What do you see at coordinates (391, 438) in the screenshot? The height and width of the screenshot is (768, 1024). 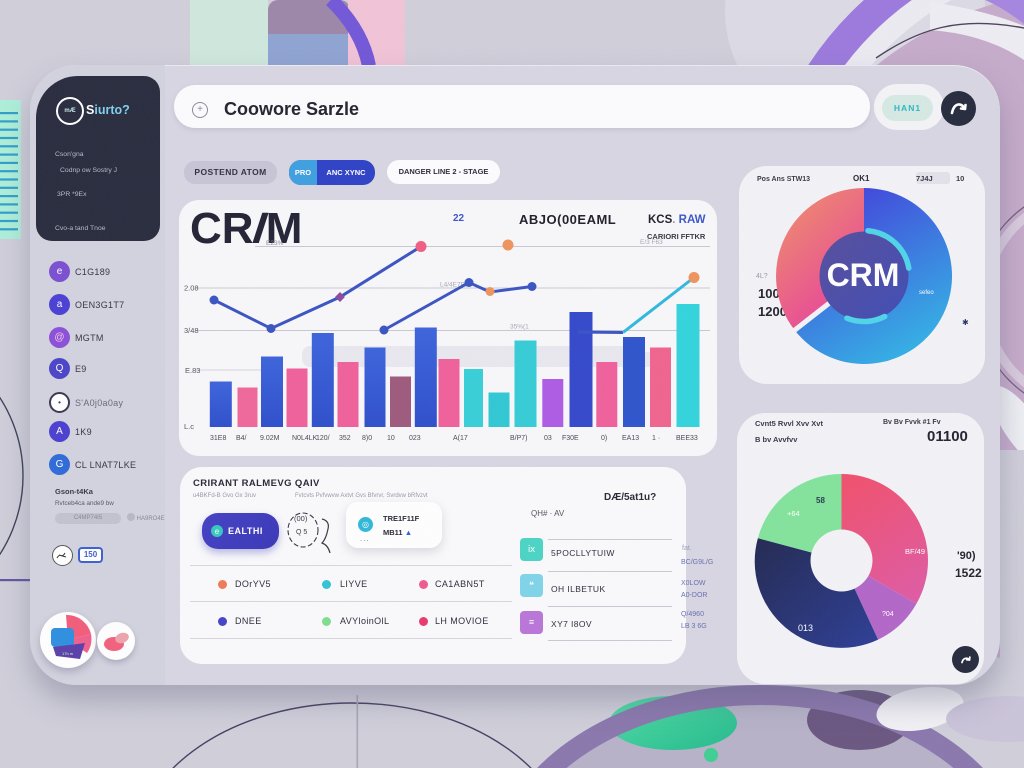 I see `svg-text: 10` at bounding box center [391, 438].